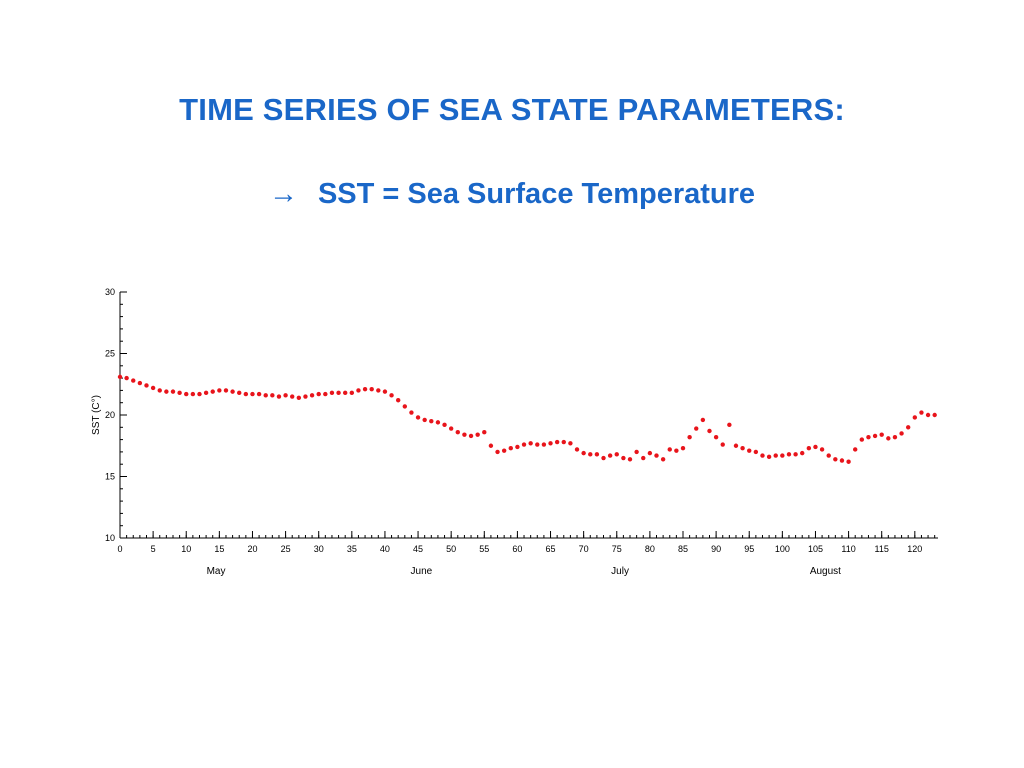 This screenshot has width=1024, height=768. Describe the element at coordinates (110, 292) in the screenshot. I see `y-tick-label: 30` at that location.